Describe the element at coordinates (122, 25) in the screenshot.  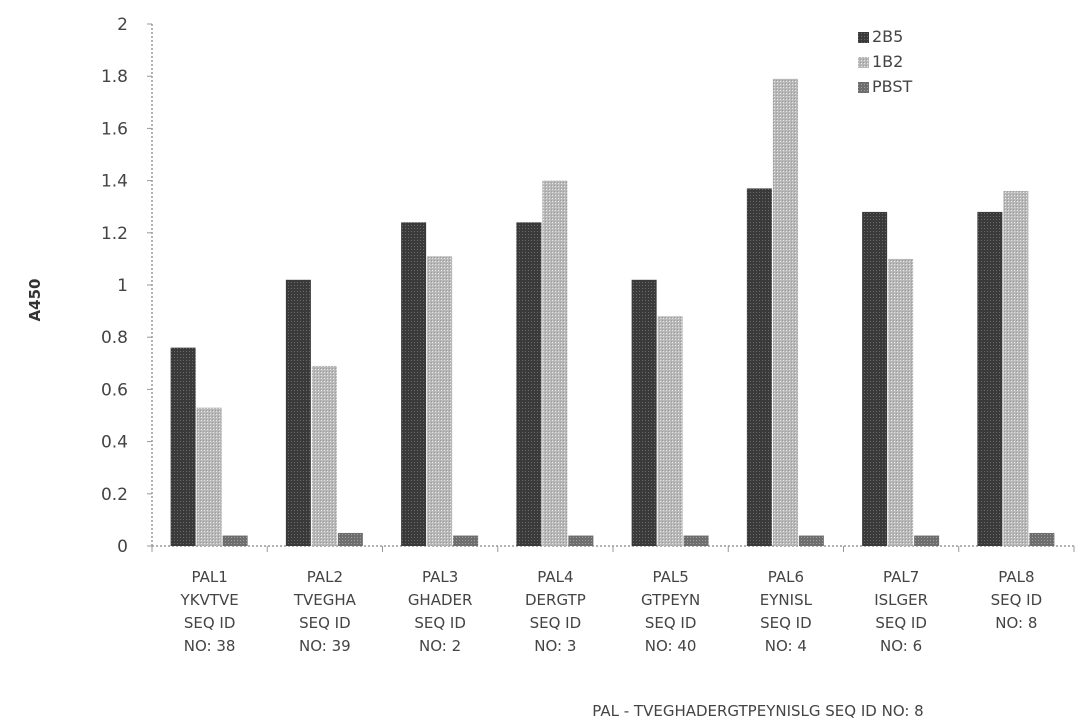
I see `y-tick-label: 2` at that location.